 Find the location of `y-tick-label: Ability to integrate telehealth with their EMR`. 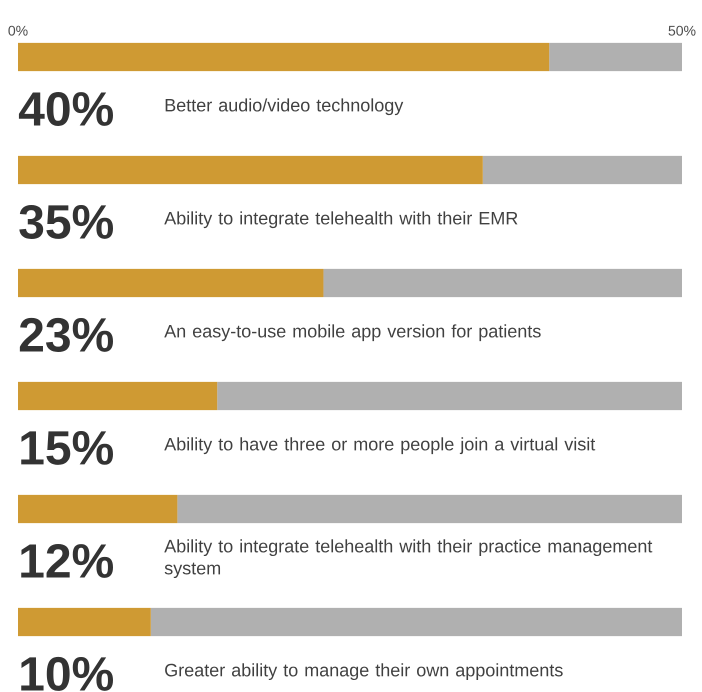

y-tick-label: Ability to integrate telehealth with their EMR is located at coordinates (341, 219).